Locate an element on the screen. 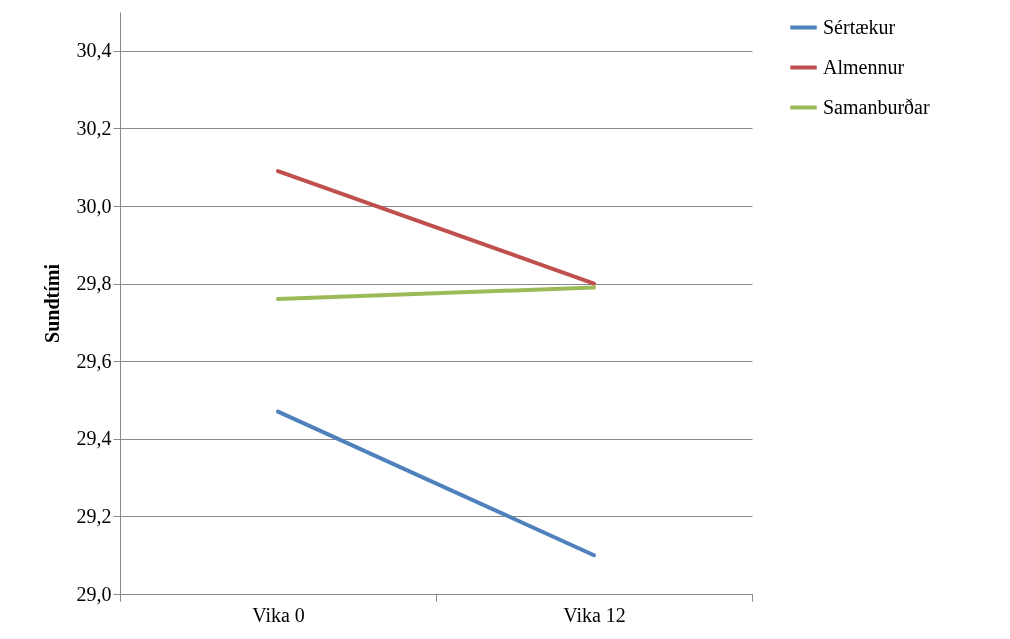 The height and width of the screenshot is (639, 1010). legend-label: Almennur is located at coordinates (864, 66).